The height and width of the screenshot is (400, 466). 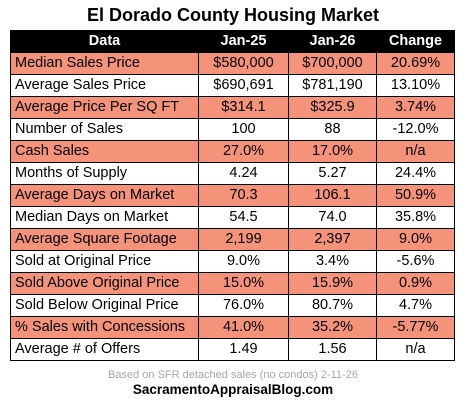 What do you see at coordinates (104, 283) in the screenshot?
I see `row-label: Sold Above Original Price` at bounding box center [104, 283].